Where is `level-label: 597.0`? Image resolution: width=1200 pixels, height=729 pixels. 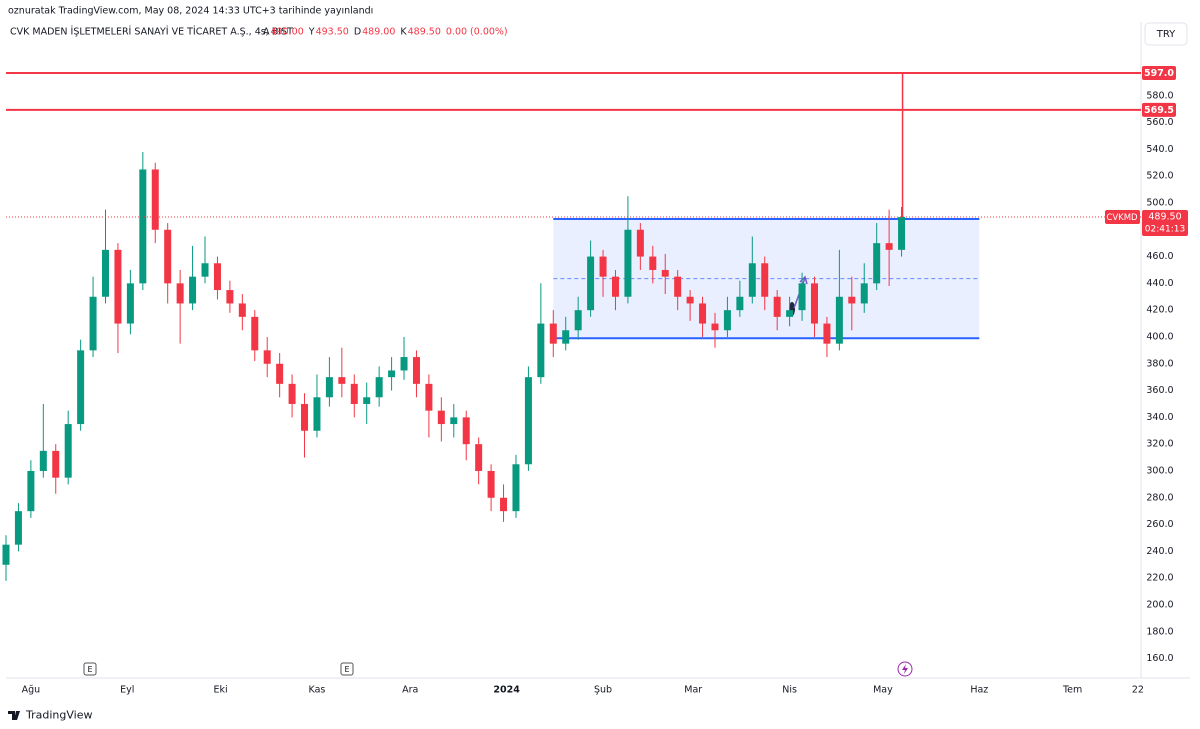
level-label: 597.0 is located at coordinates (1159, 73).